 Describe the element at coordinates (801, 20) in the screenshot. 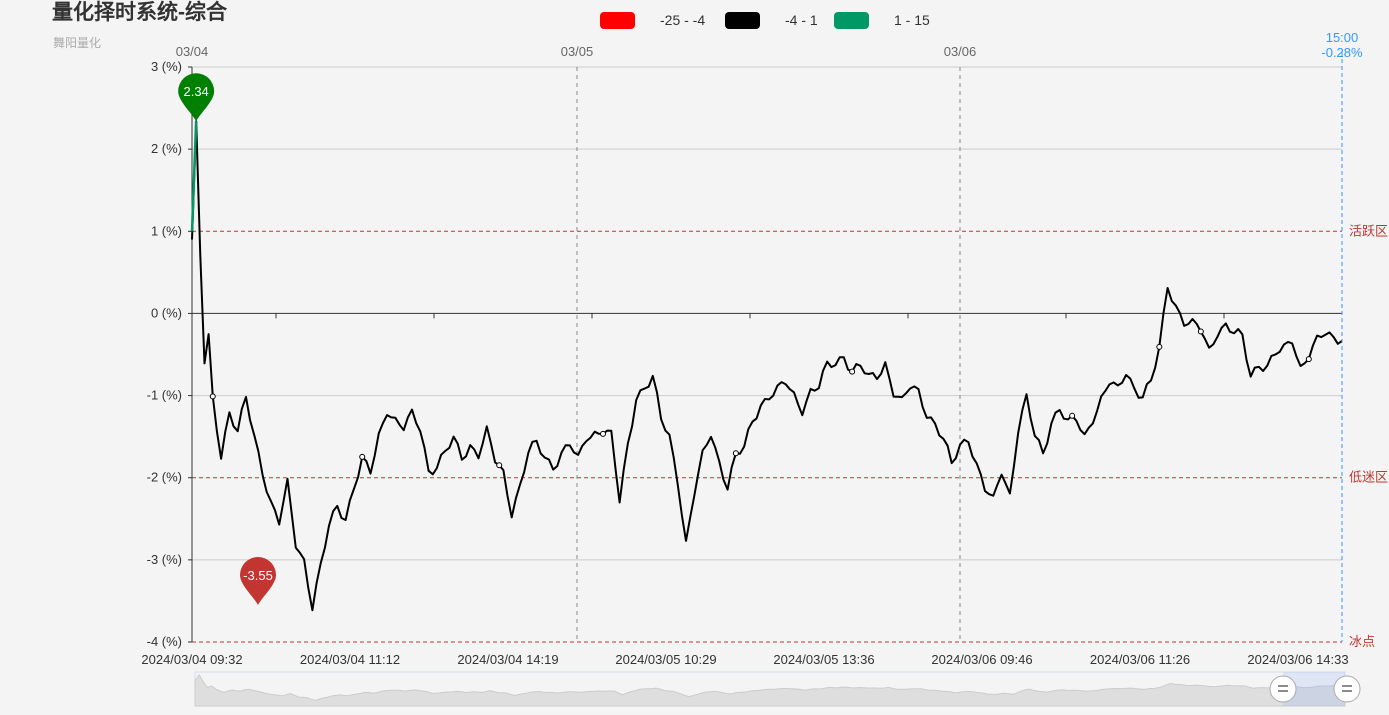

I see `legend-label-black: -4 - 1` at that location.